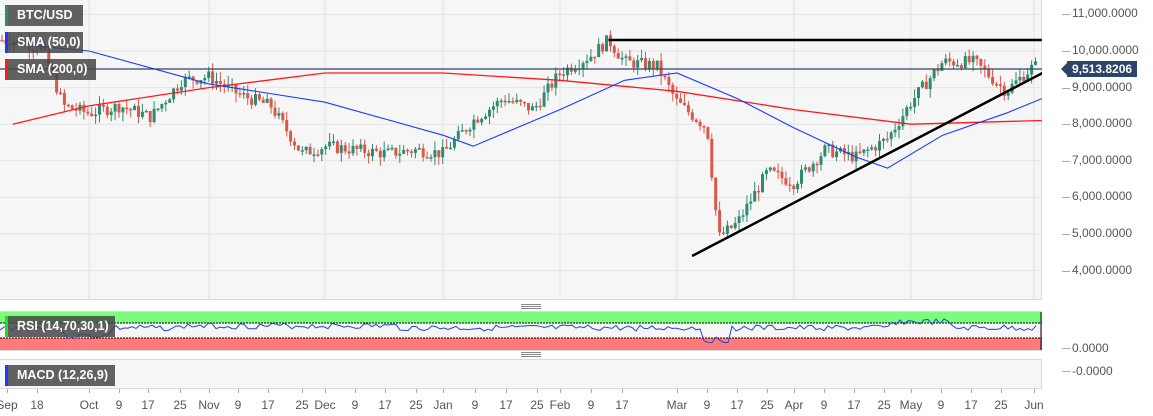 The width and height of the screenshot is (1153, 416). Describe the element at coordinates (6, 375) in the screenshot. I see `macd-color-marker` at that location.